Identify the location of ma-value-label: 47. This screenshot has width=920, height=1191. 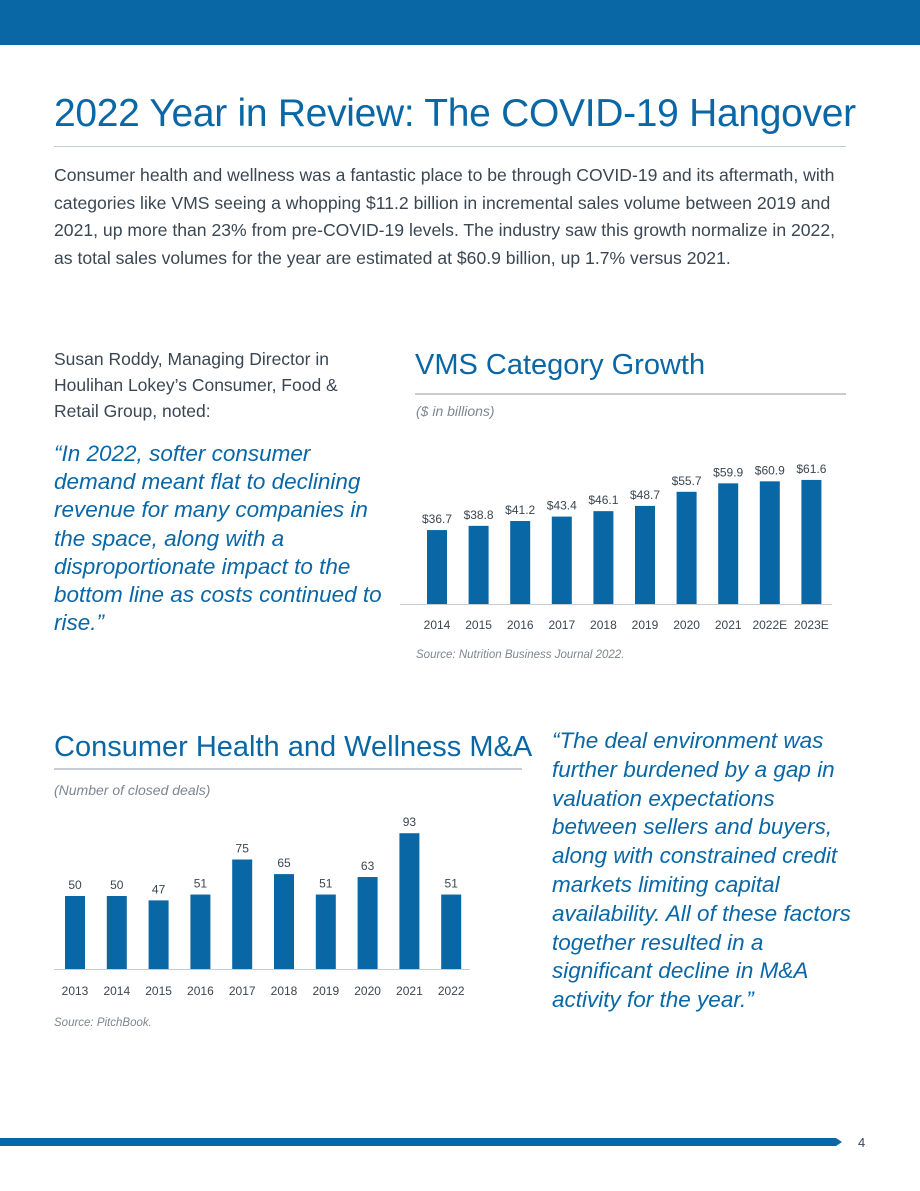
(159, 889).